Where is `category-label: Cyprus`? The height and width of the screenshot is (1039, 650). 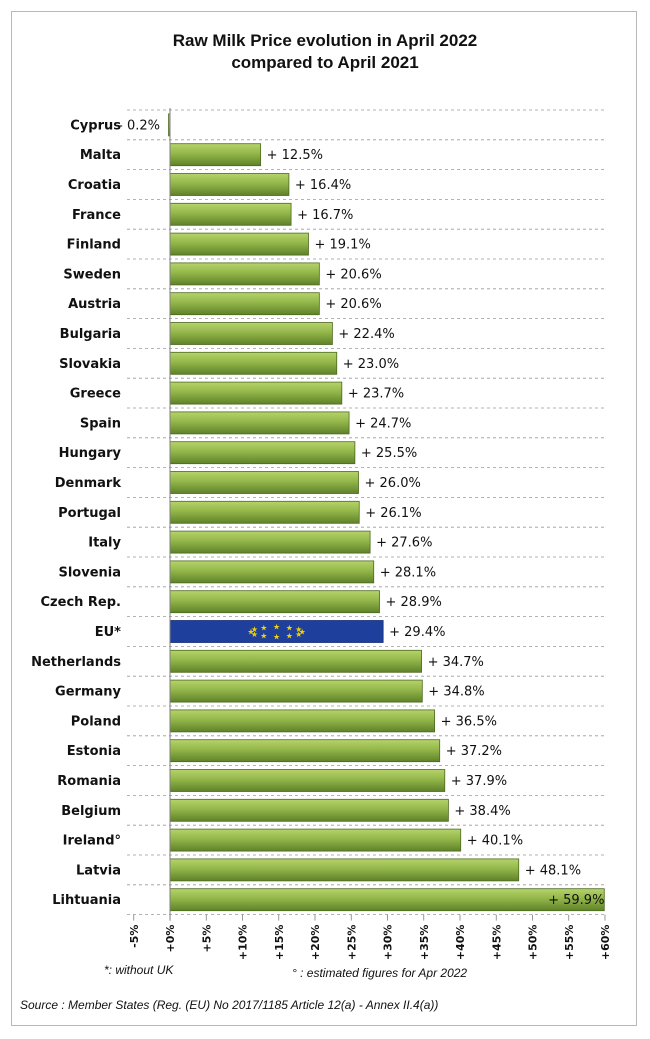
category-label: Cyprus is located at coordinates (95, 125).